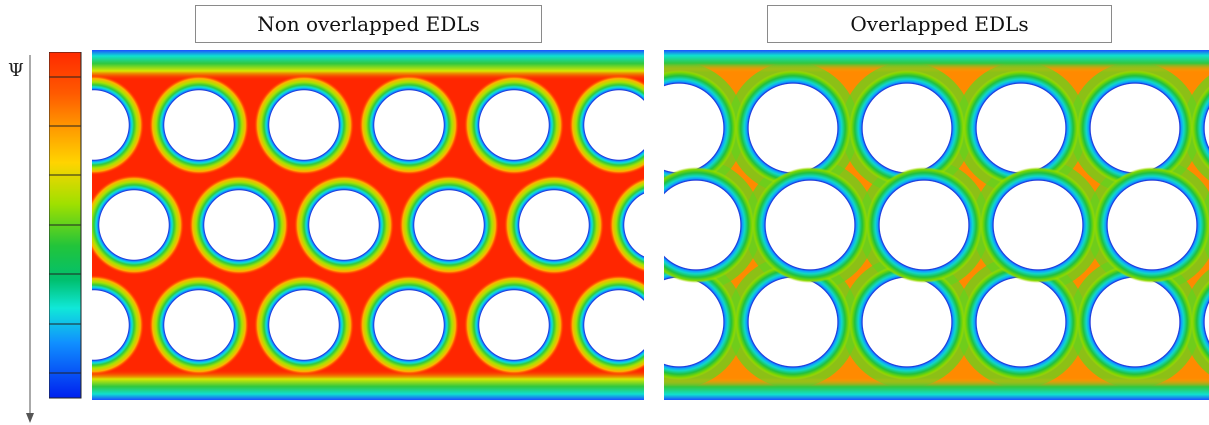  What do you see at coordinates (16, 70) in the screenshot?
I see `psi-label: Ψ` at bounding box center [16, 70].